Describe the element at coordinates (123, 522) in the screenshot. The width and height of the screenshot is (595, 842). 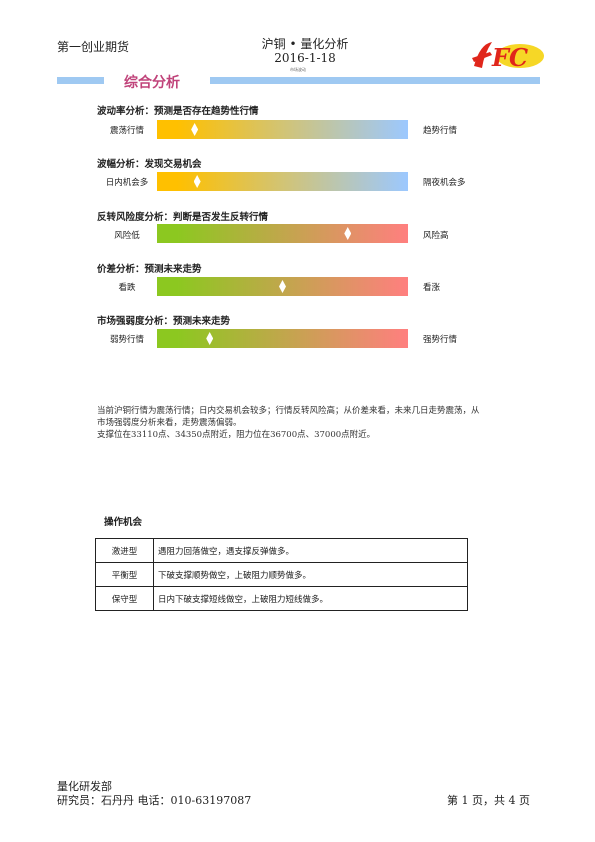
I see `operations-title: 操作机会` at that location.